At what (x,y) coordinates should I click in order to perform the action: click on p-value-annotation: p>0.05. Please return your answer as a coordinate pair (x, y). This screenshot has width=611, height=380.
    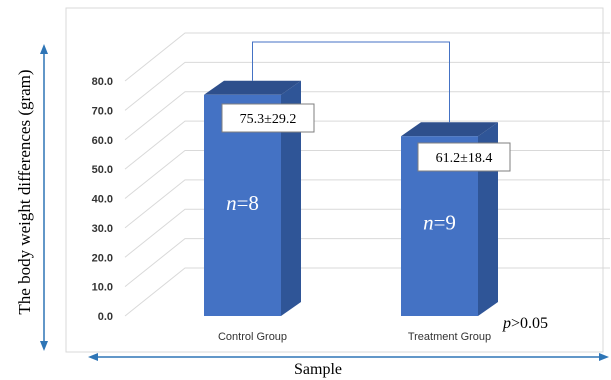
    Looking at the image, I should click on (525, 323).